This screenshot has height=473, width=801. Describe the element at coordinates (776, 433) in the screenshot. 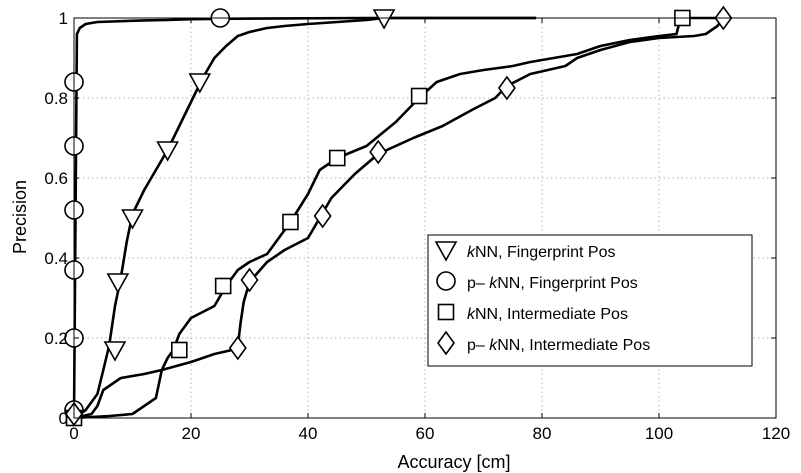

I see `x-tick-label: 120` at that location.